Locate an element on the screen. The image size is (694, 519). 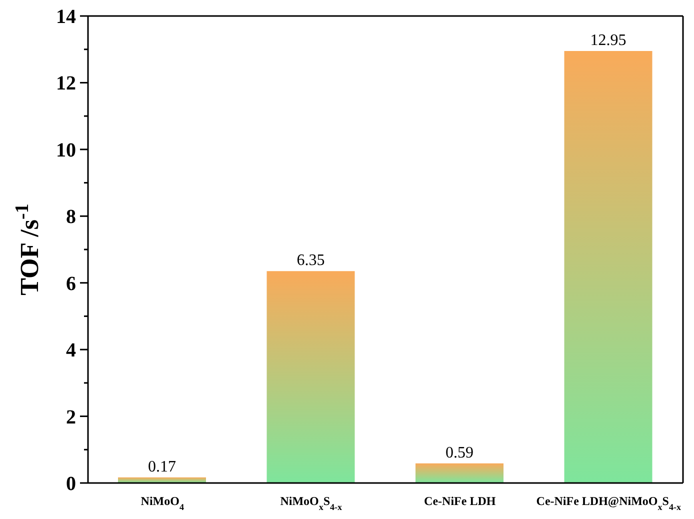
y-tick-label: 14 is located at coordinates (66, 17).